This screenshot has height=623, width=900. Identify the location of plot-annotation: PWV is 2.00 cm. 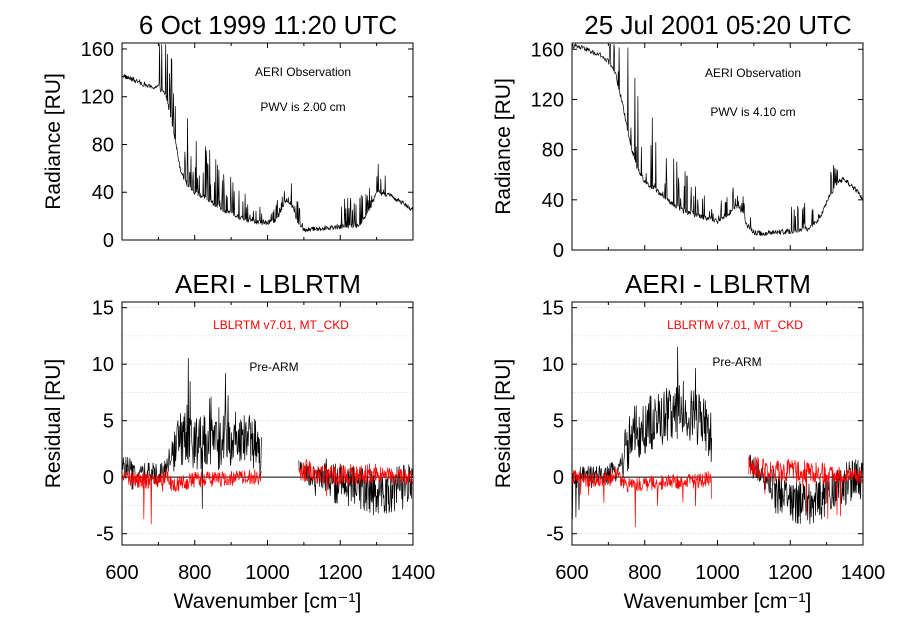
(302, 107).